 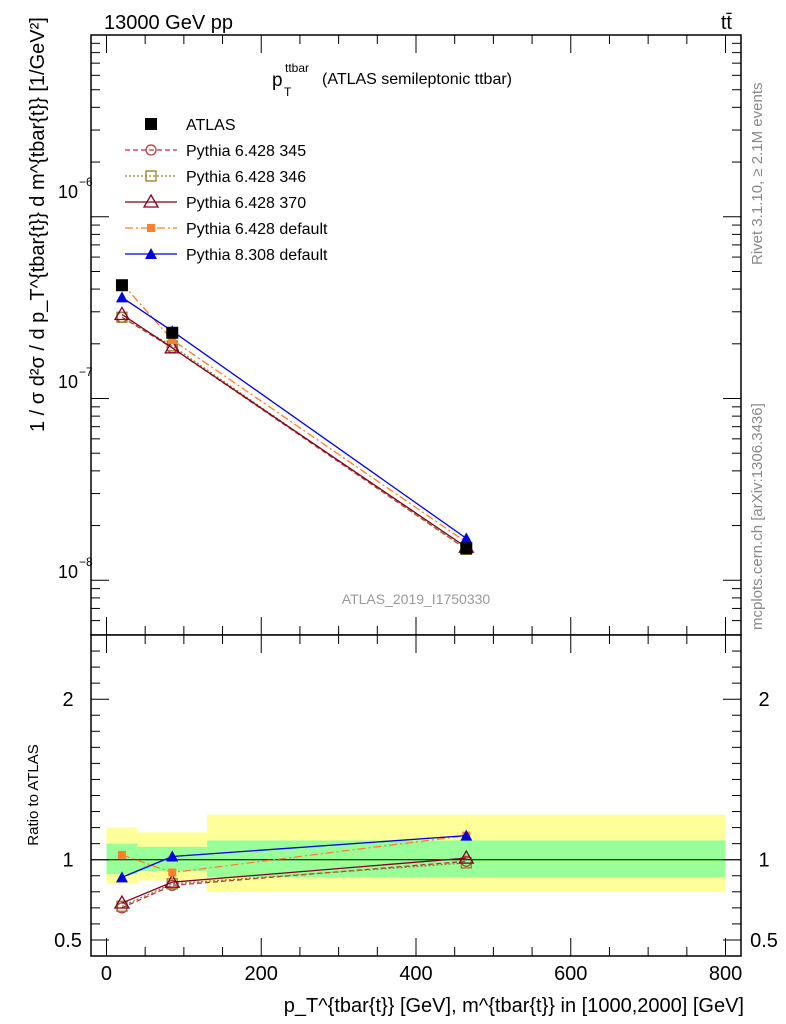 What do you see at coordinates (757, 174) in the screenshot?
I see `rivet-version-label: Rivet 3.1.10, ≥ 2.1M events` at bounding box center [757, 174].